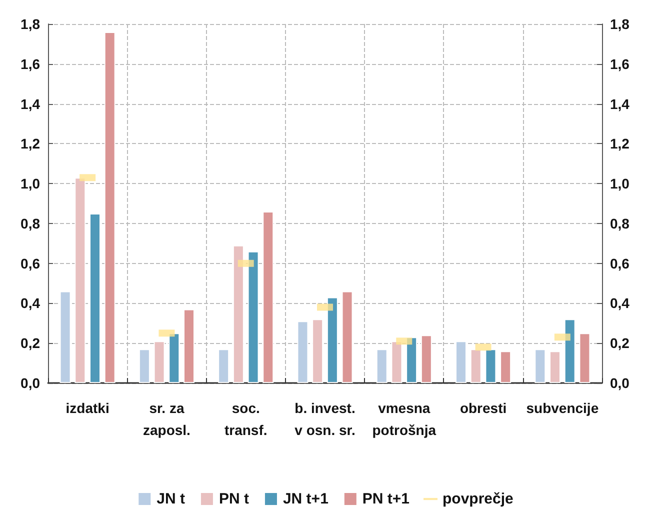 This screenshot has height=520, width=650. I want to click on y-tick-label: 0,0, so click(30, 383).